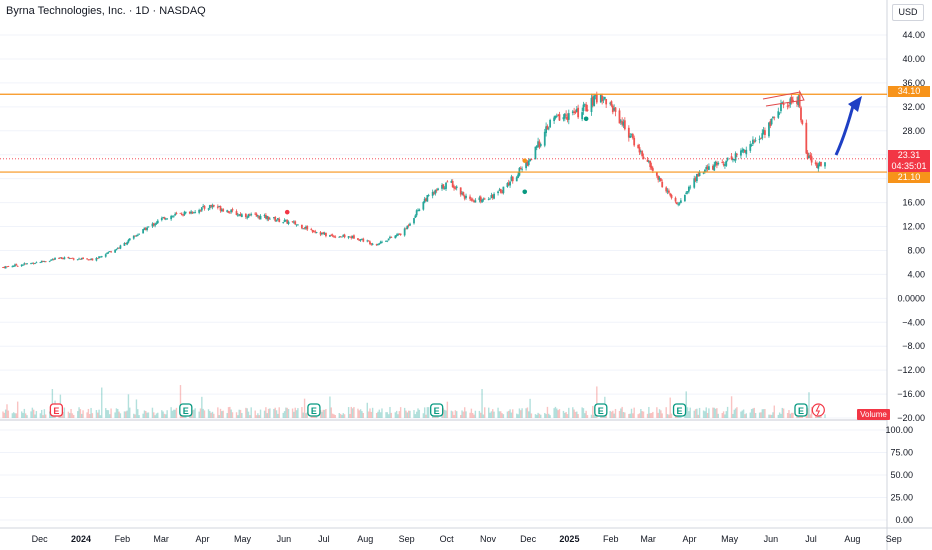 The image size is (932, 550). I want to click on time-tick-label: Sep, so click(407, 539).